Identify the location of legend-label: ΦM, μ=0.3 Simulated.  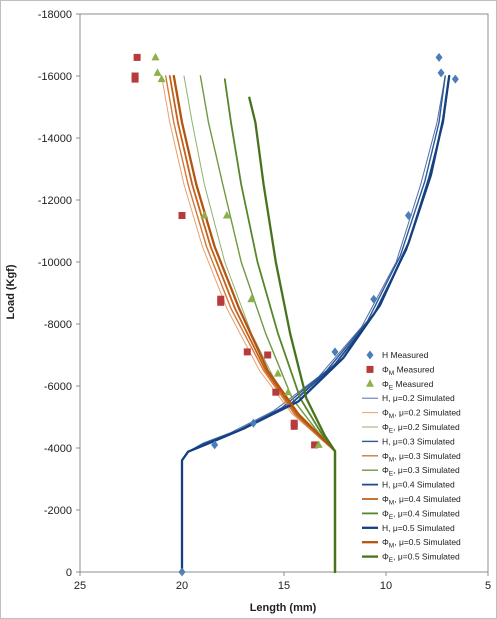
(421, 457).